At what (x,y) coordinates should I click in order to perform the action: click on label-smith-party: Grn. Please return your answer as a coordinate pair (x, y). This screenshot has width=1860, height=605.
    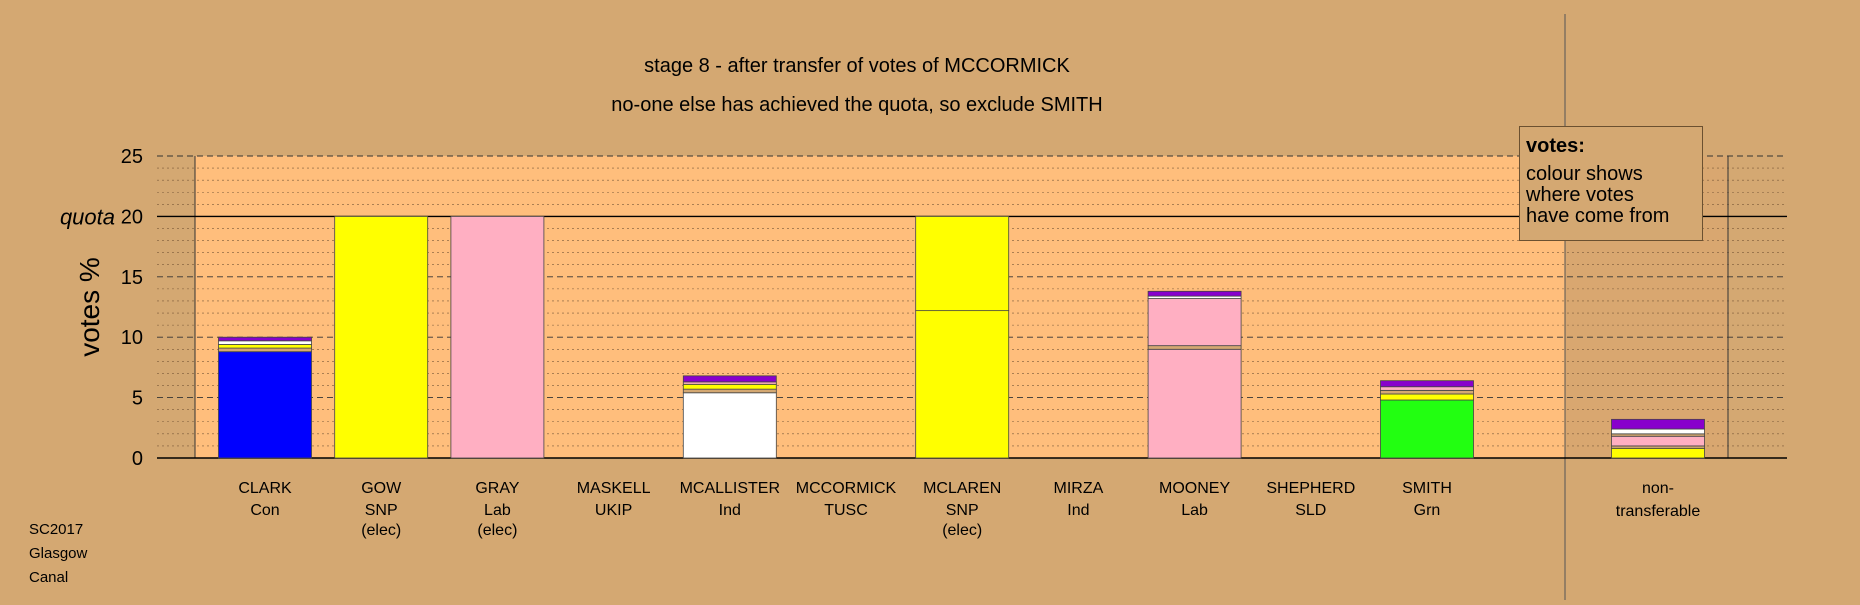
    Looking at the image, I should click on (1427, 510).